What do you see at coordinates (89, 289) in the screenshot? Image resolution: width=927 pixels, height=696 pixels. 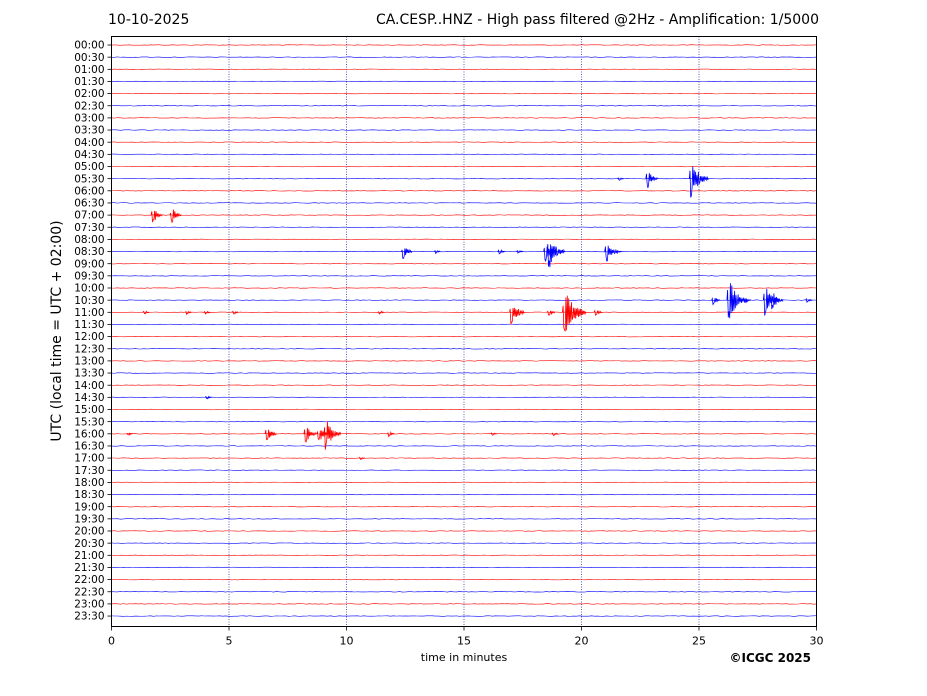 I see `y-tick-label: 10:00` at bounding box center [89, 289].